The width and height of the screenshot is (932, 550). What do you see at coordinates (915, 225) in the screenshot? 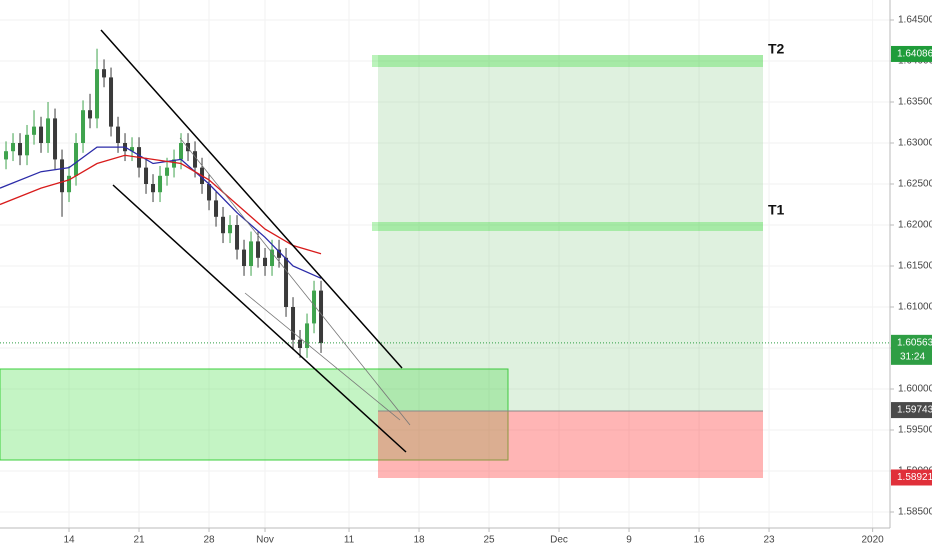
I see `y-tick-label: 1.62000` at bounding box center [915, 225].